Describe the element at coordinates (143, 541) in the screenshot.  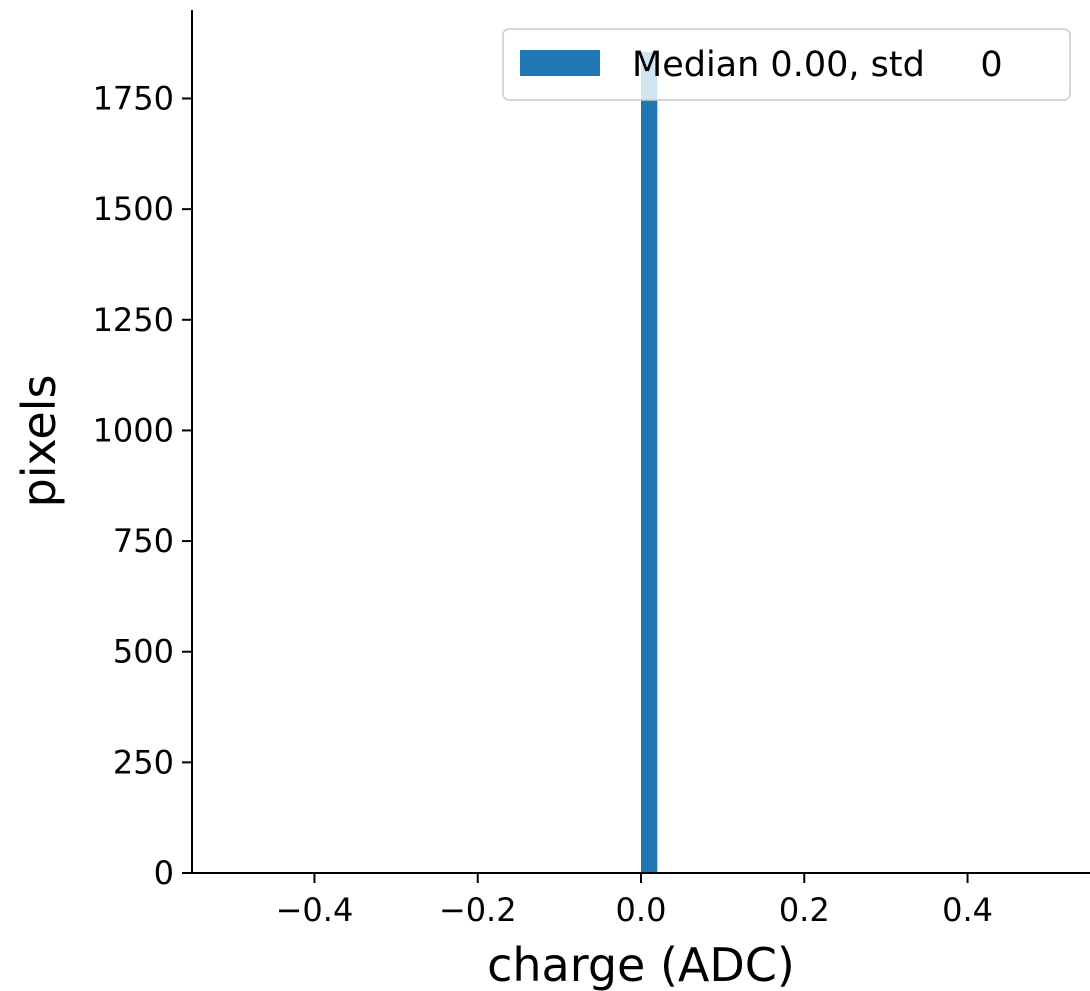
I see `y-tick-label: 750` at that location.